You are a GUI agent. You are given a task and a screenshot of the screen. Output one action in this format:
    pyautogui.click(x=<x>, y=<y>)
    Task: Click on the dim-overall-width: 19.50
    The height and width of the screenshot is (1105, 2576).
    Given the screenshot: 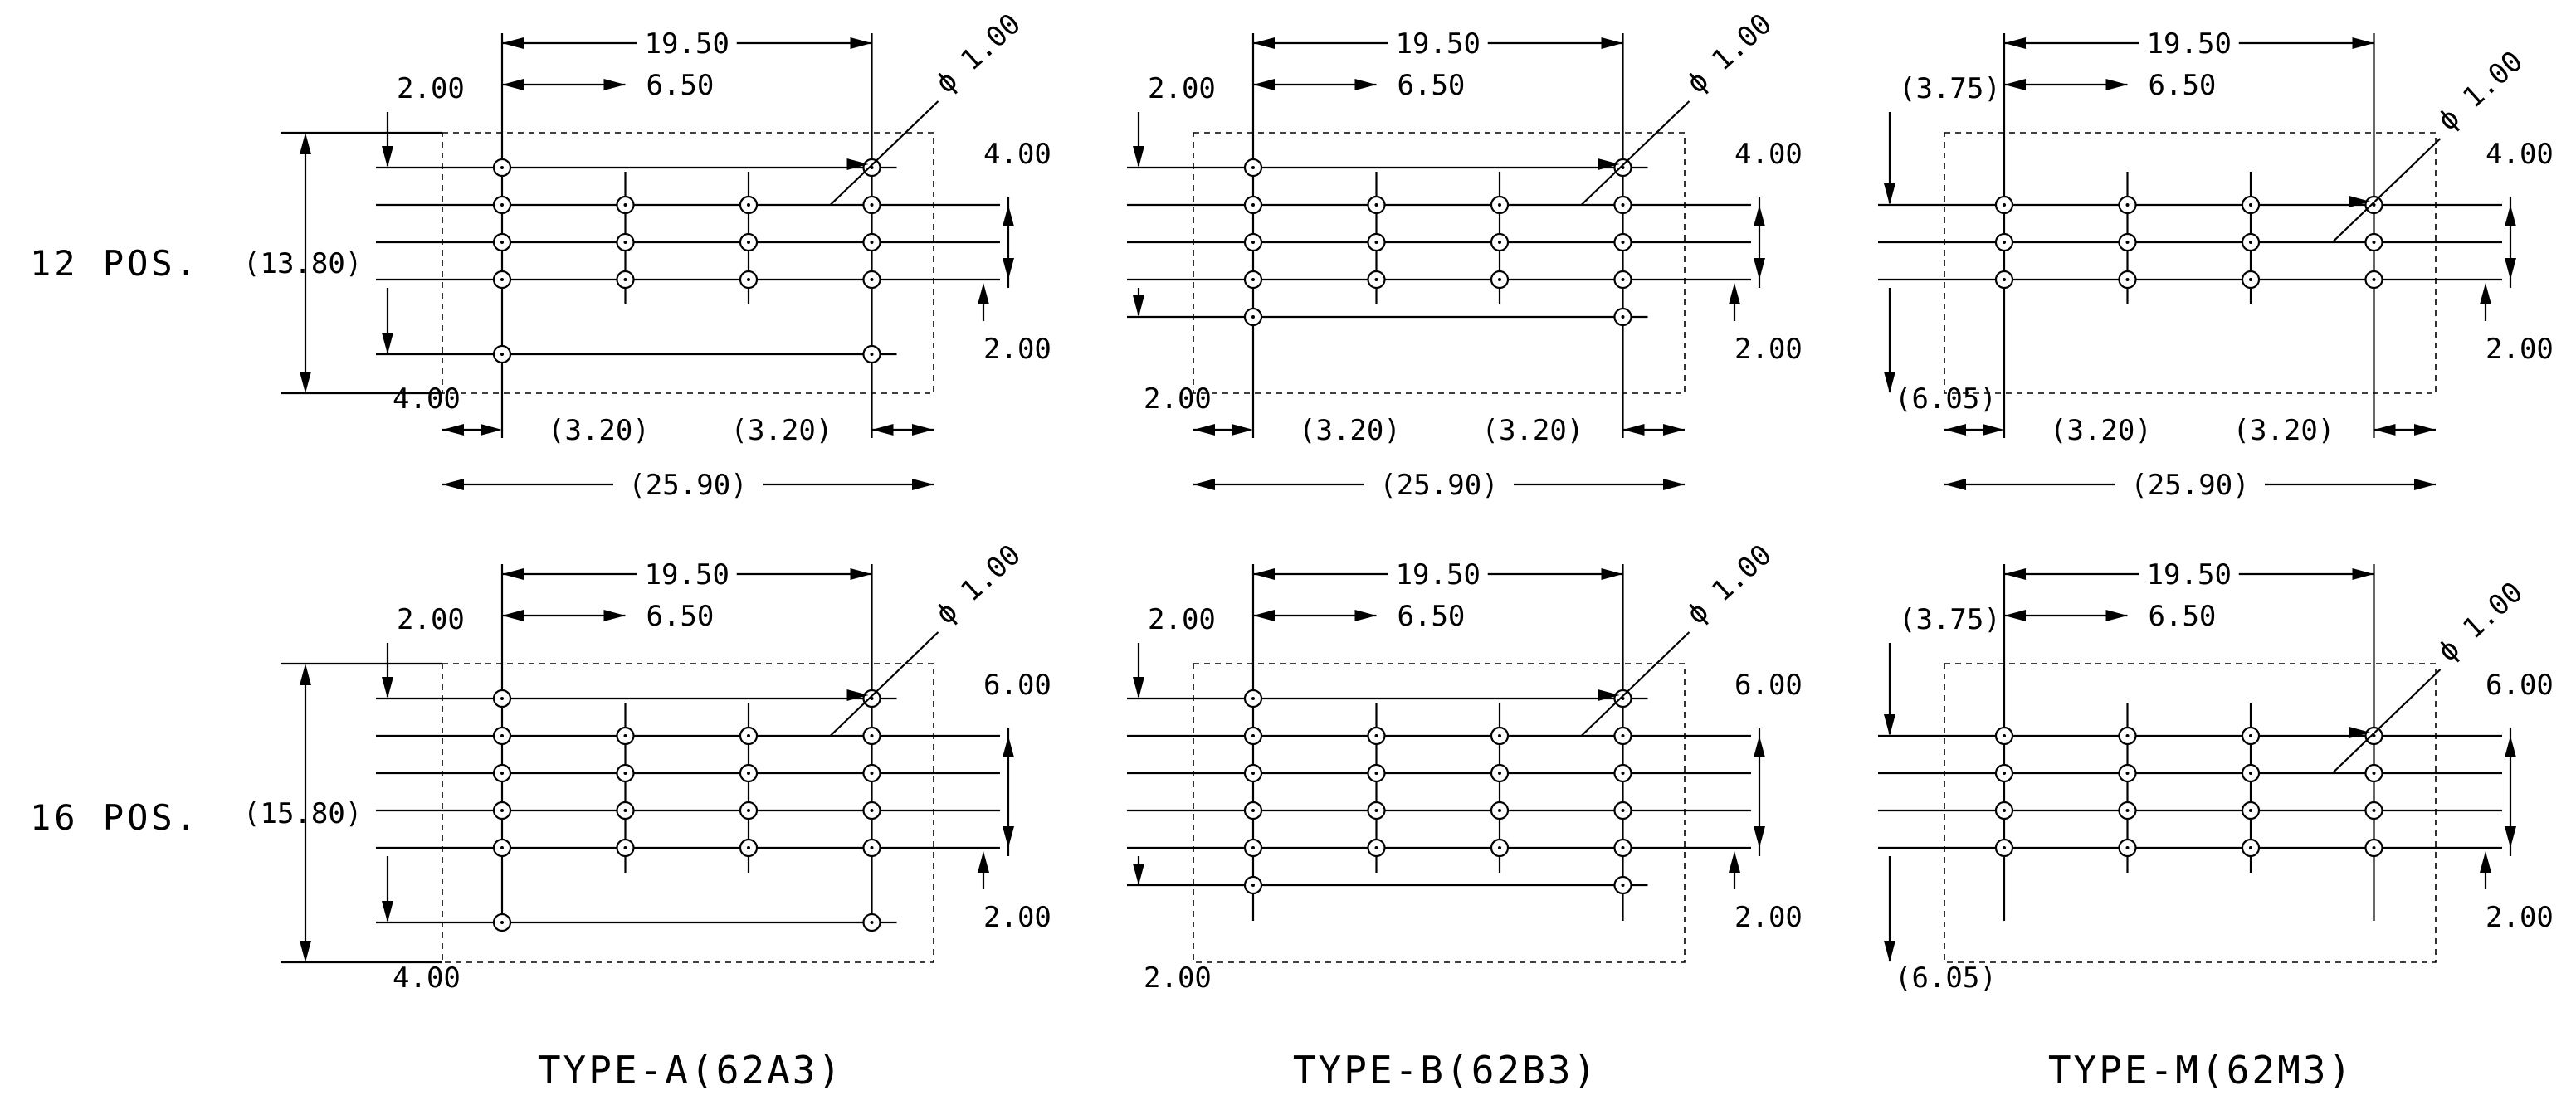 What is the action you would take?
    pyautogui.click(x=687, y=44)
    